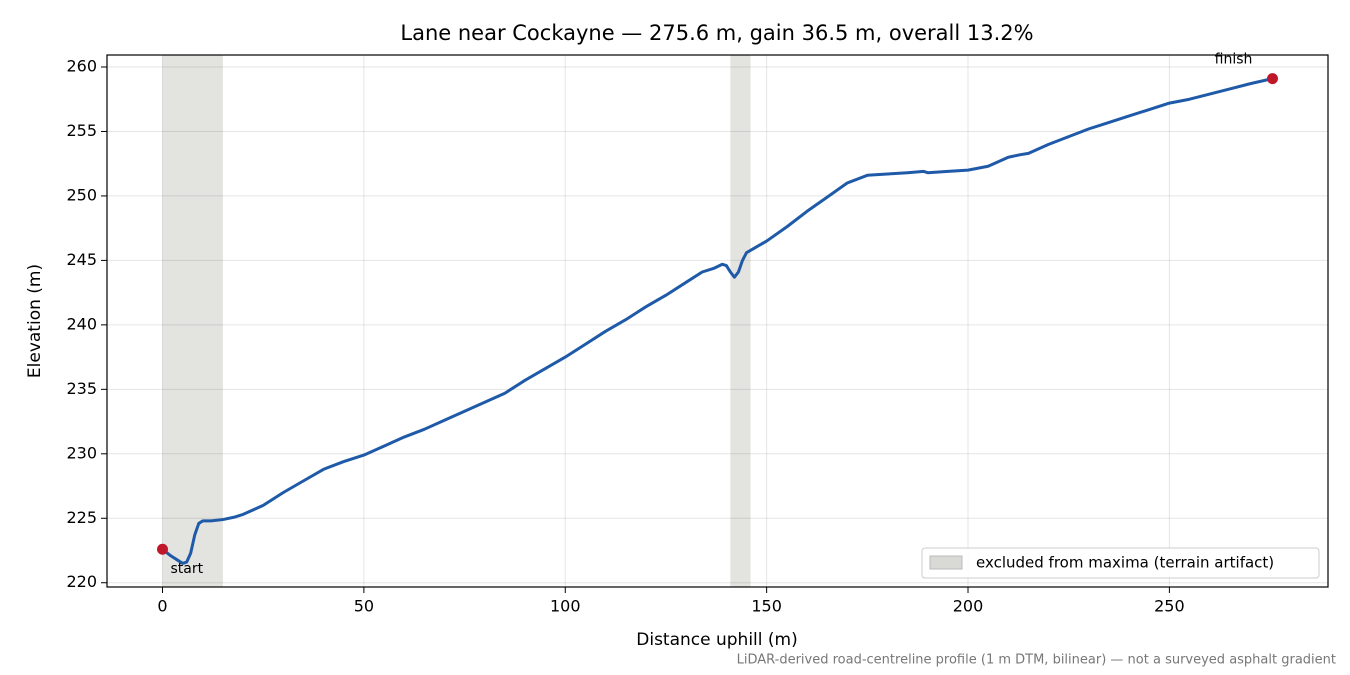 This screenshot has height=675, width=1350. Describe the element at coordinates (81, 388) in the screenshot. I see `y-tick-label: 235` at that location.